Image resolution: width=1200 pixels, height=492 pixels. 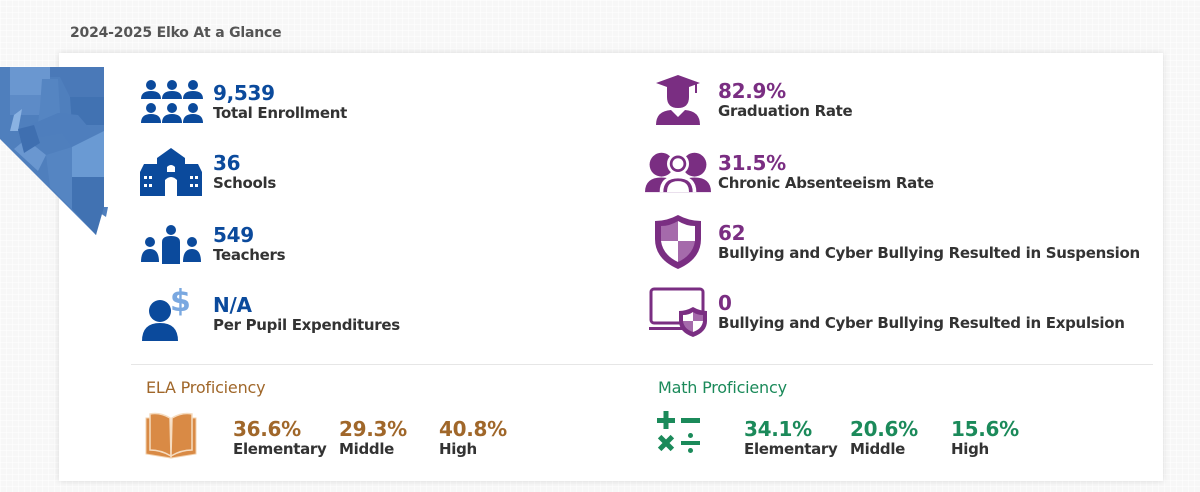 I want to click on stat-label: Schools, so click(x=244, y=183).